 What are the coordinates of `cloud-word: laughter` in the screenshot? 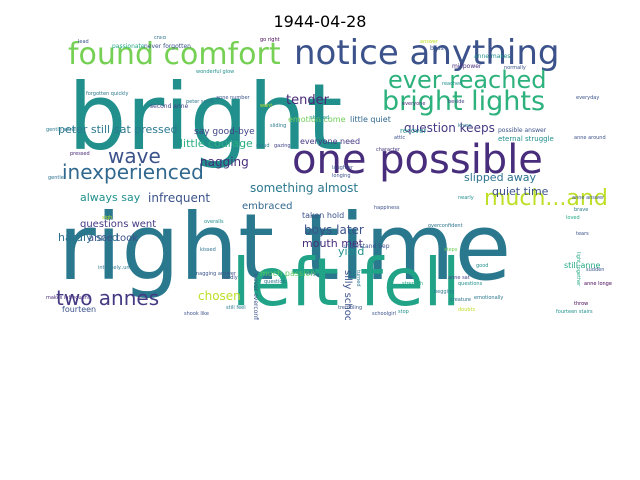 It's located at (343, 168).